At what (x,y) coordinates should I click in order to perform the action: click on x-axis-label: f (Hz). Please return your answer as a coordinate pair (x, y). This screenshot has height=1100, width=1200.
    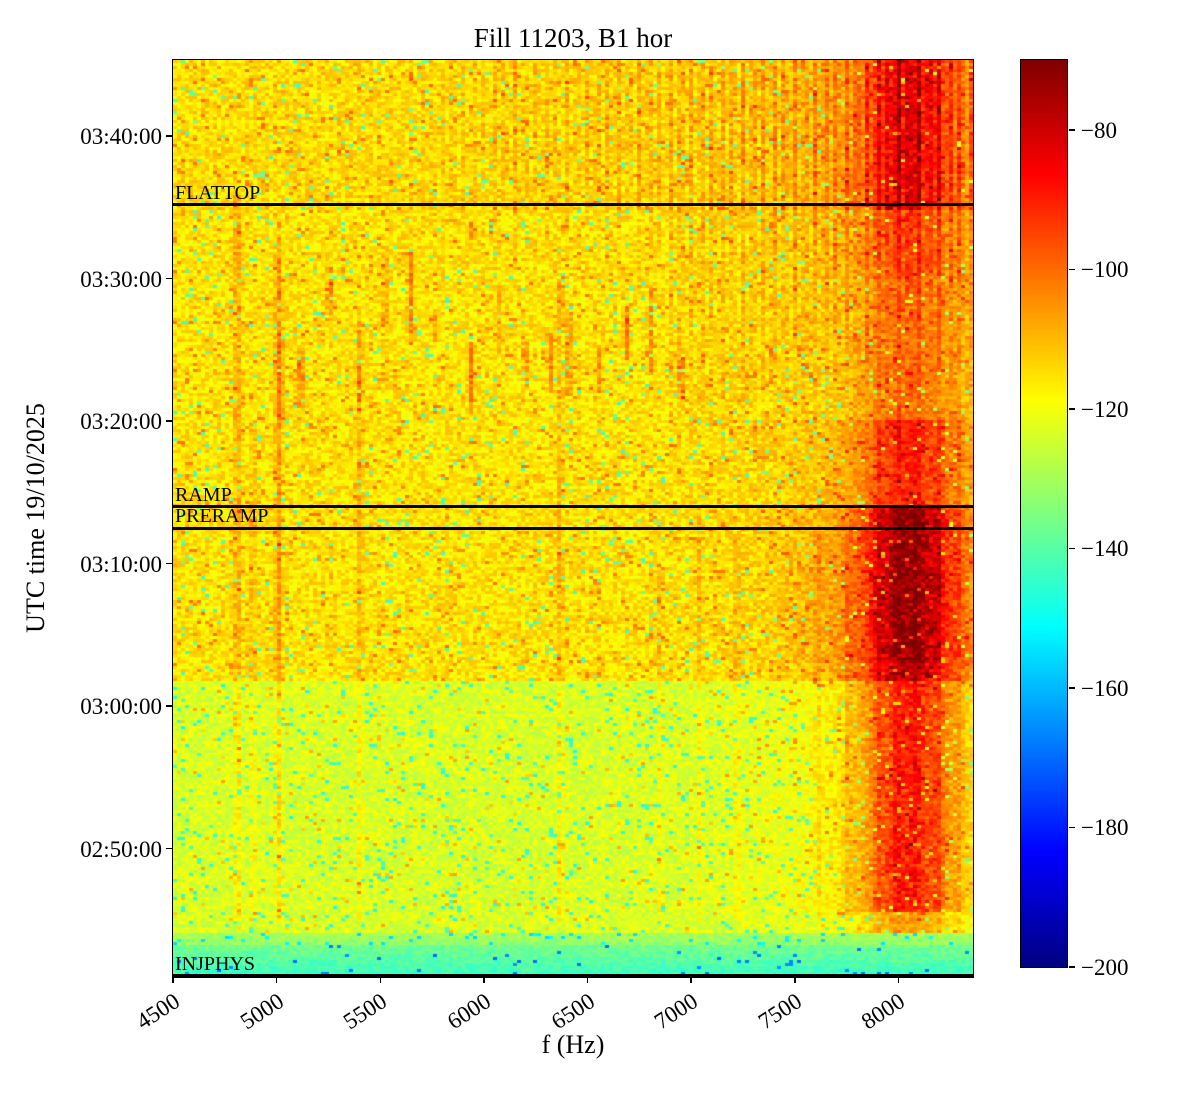
    Looking at the image, I should click on (573, 1044).